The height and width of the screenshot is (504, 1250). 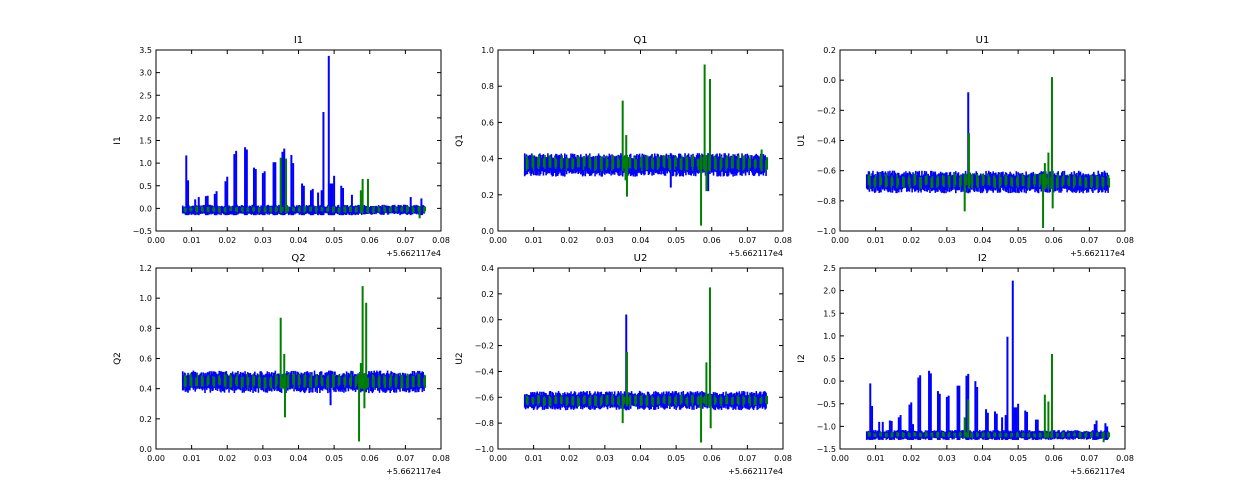 I want to click on y-tick-label: 3.0, so click(x=145, y=73).